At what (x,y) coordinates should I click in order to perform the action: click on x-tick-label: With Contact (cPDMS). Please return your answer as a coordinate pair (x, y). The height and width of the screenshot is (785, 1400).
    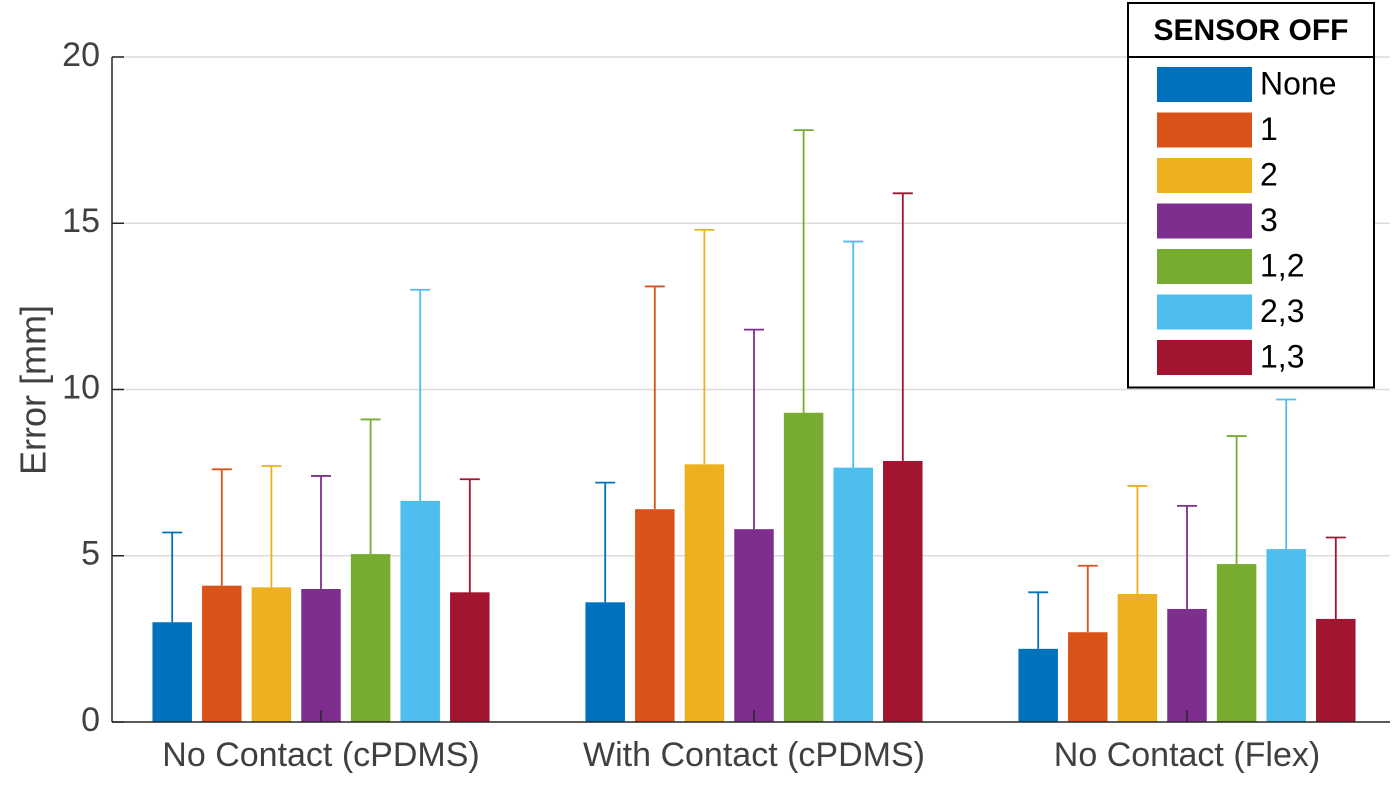
    Looking at the image, I should click on (754, 755).